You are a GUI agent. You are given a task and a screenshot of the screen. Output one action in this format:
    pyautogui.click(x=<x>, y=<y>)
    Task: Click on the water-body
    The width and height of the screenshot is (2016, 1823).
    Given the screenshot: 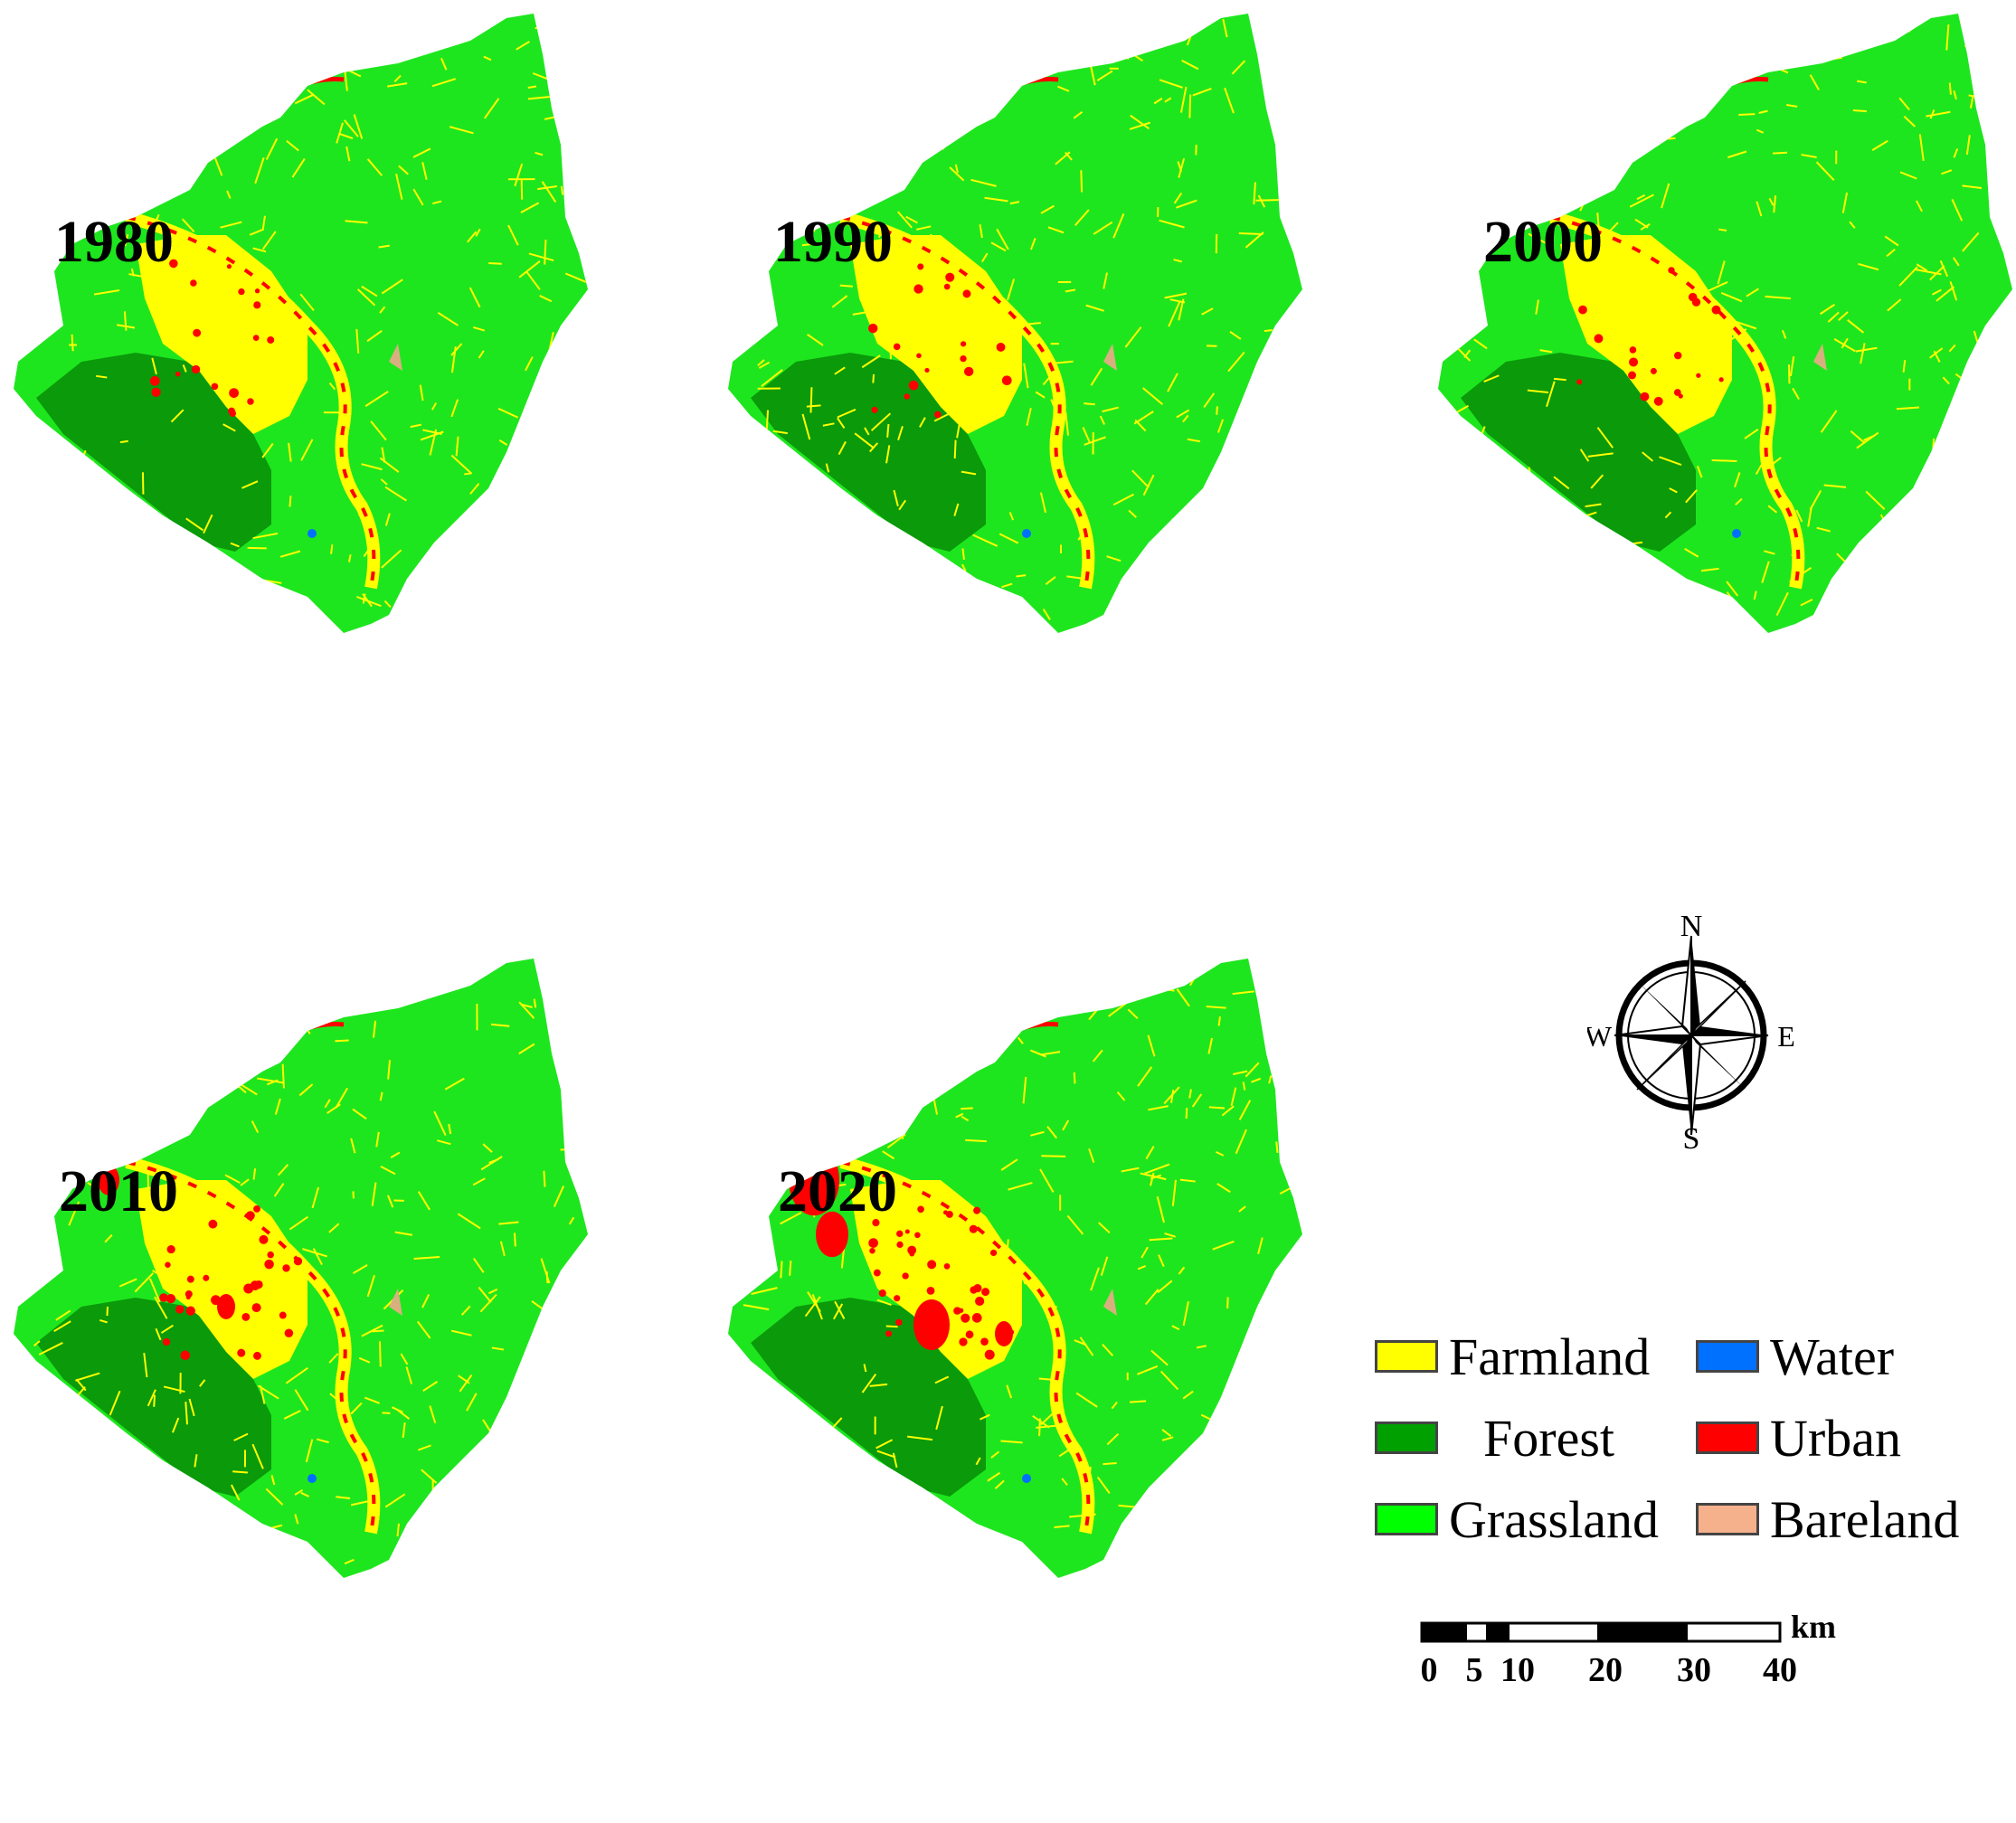 What is the action you would take?
    pyautogui.click(x=312, y=533)
    